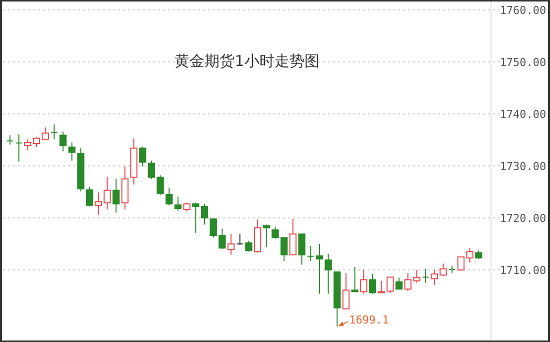 This screenshot has height=342, width=550. I want to click on text: 黄金期货1小时走势图, so click(247, 61).